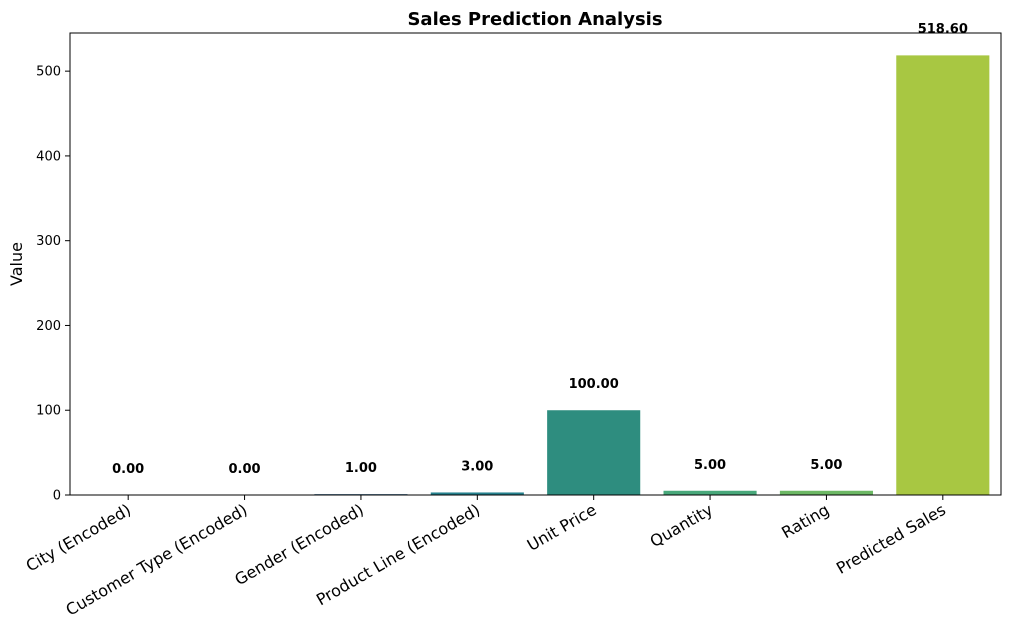  What do you see at coordinates (826, 465) in the screenshot?
I see `data-label-6: 5.00` at bounding box center [826, 465].